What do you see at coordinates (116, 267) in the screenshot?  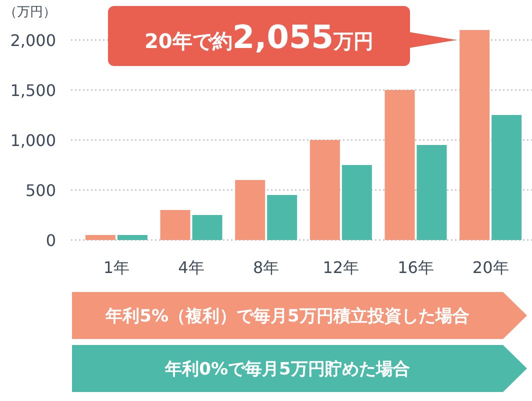 I see `x-tick-label: 1年` at bounding box center [116, 267].